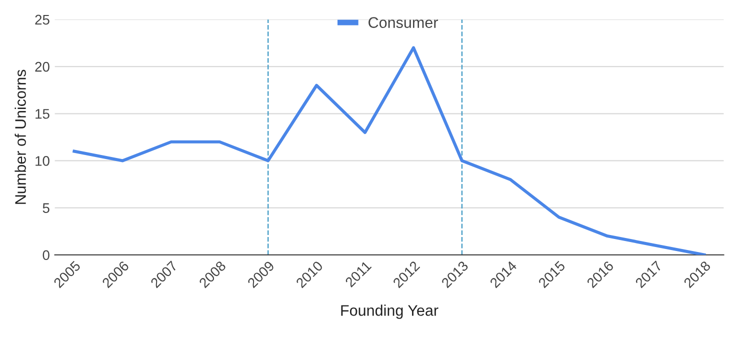  What do you see at coordinates (43, 161) in the screenshot?
I see `y-tick-label: 10` at bounding box center [43, 161].